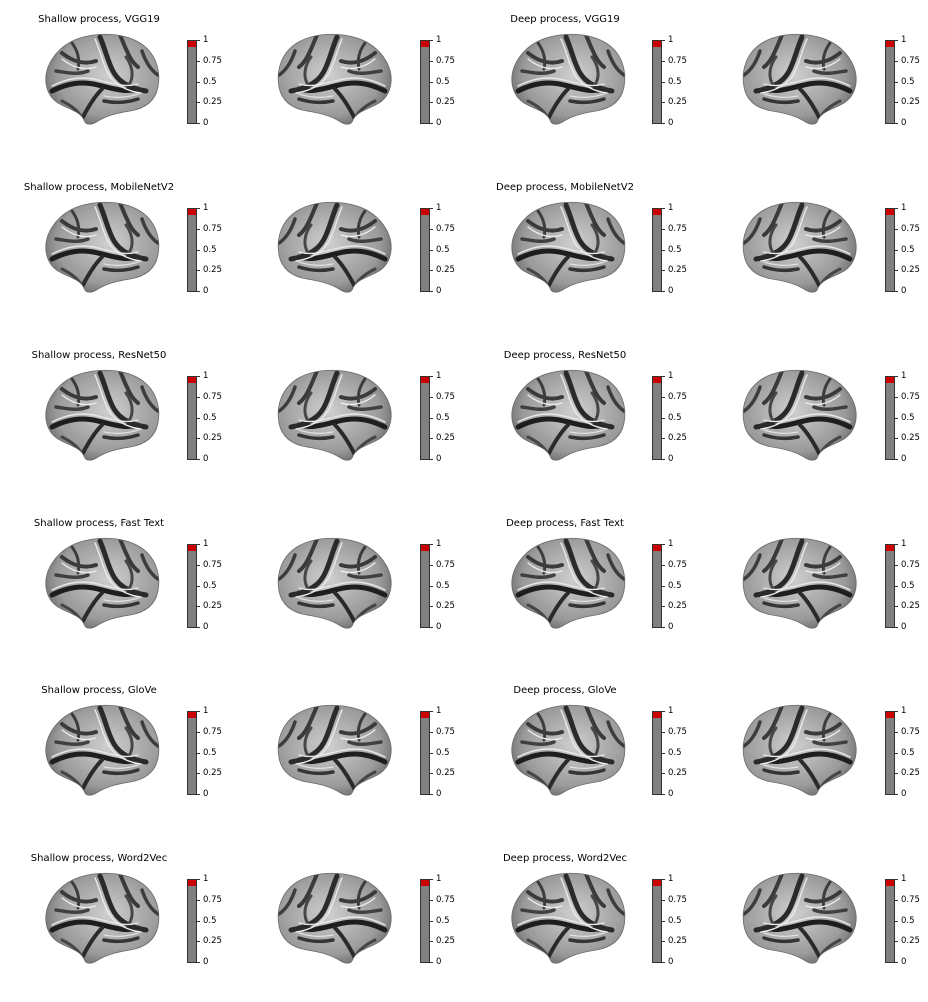  I want to click on deep-panel-title: Deep process, ResNet50, so click(565, 355).